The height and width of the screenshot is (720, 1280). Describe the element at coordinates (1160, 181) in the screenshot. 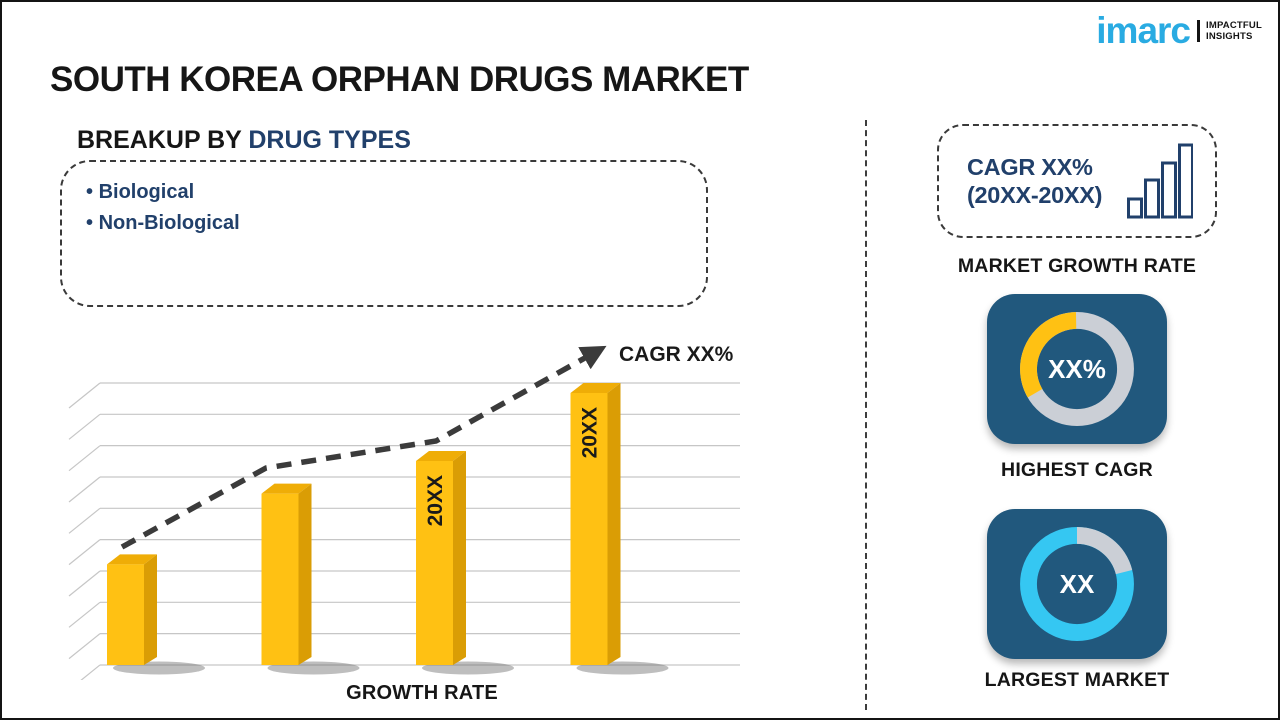

I see `rising-bars-icon` at that location.